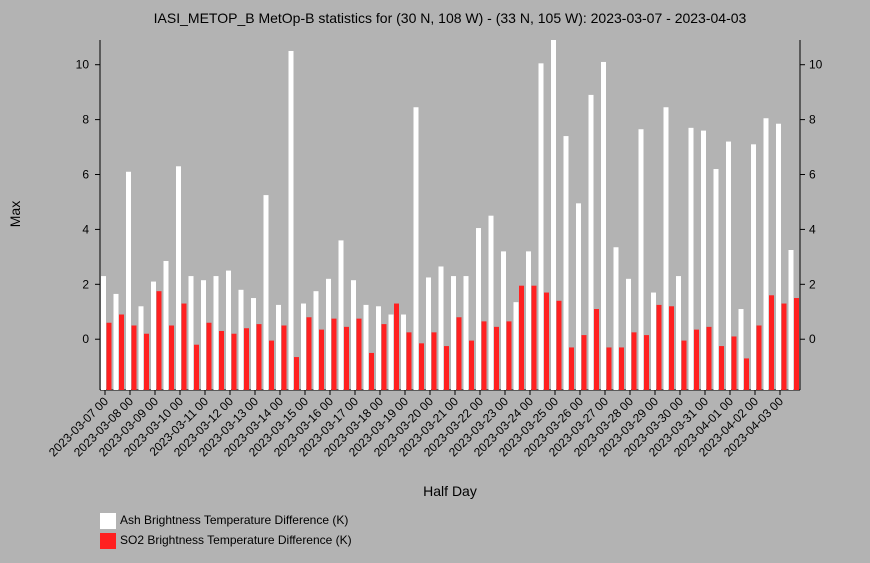 The image size is (870, 563). Describe the element at coordinates (812, 284) in the screenshot. I see `y2-tick-label: 2` at that location.